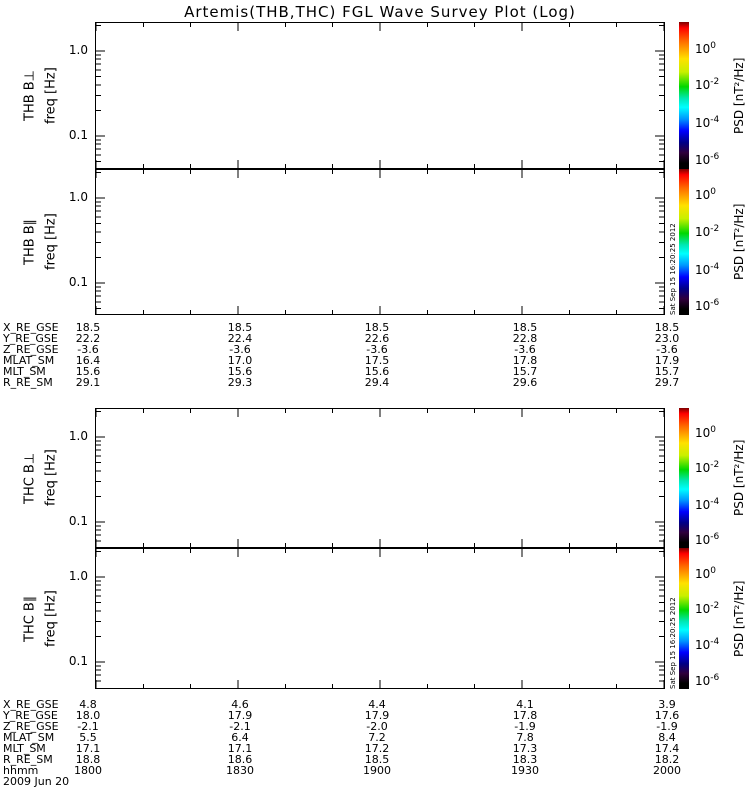 The height and width of the screenshot is (800, 750). I want to click on ephemeris-value: 18.2, so click(667, 759).